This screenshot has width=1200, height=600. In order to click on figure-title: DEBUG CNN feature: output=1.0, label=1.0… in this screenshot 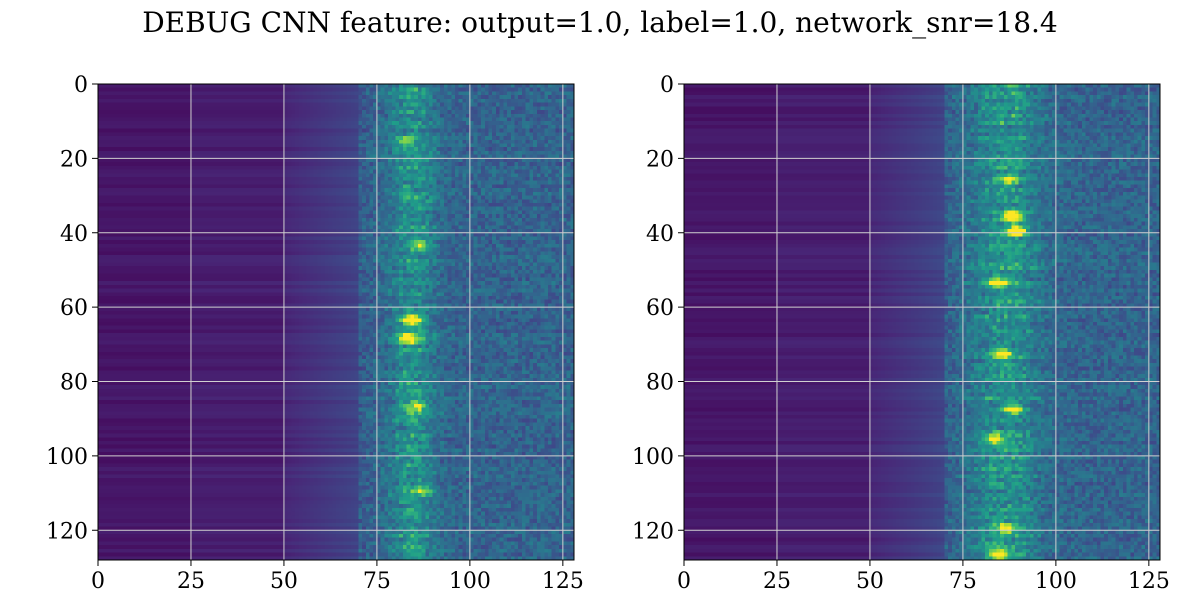, I will do `click(600, 22)`.